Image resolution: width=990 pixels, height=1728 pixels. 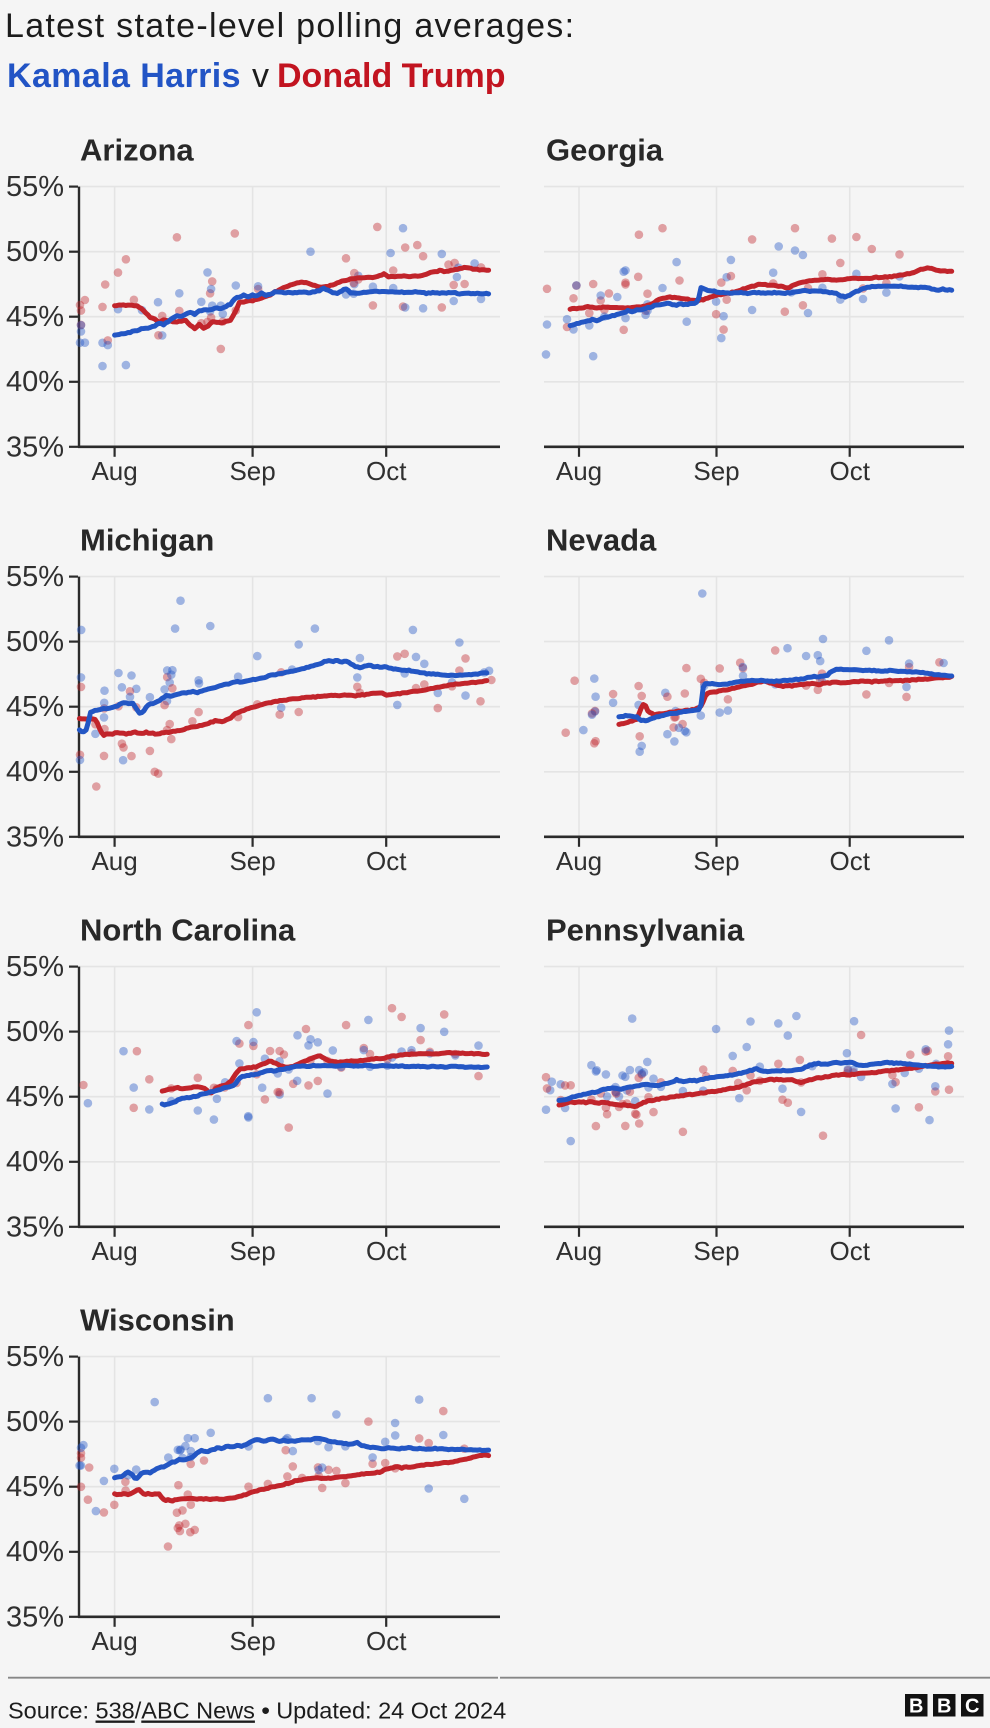 I want to click on svg-text: Georgia, so click(x=605, y=150).